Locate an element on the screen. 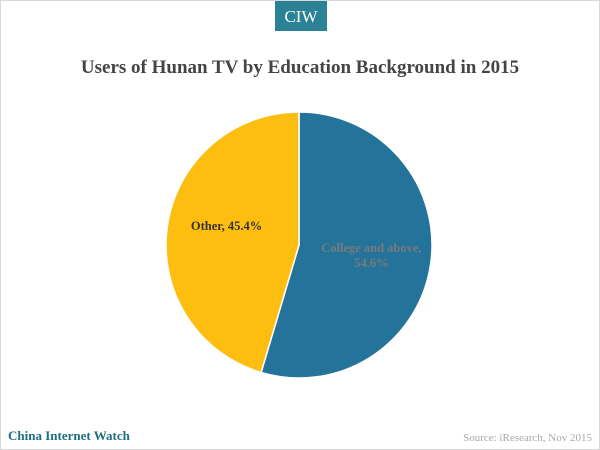 This screenshot has width=600, height=450. data-label: Other, 45.4% is located at coordinates (226, 226).